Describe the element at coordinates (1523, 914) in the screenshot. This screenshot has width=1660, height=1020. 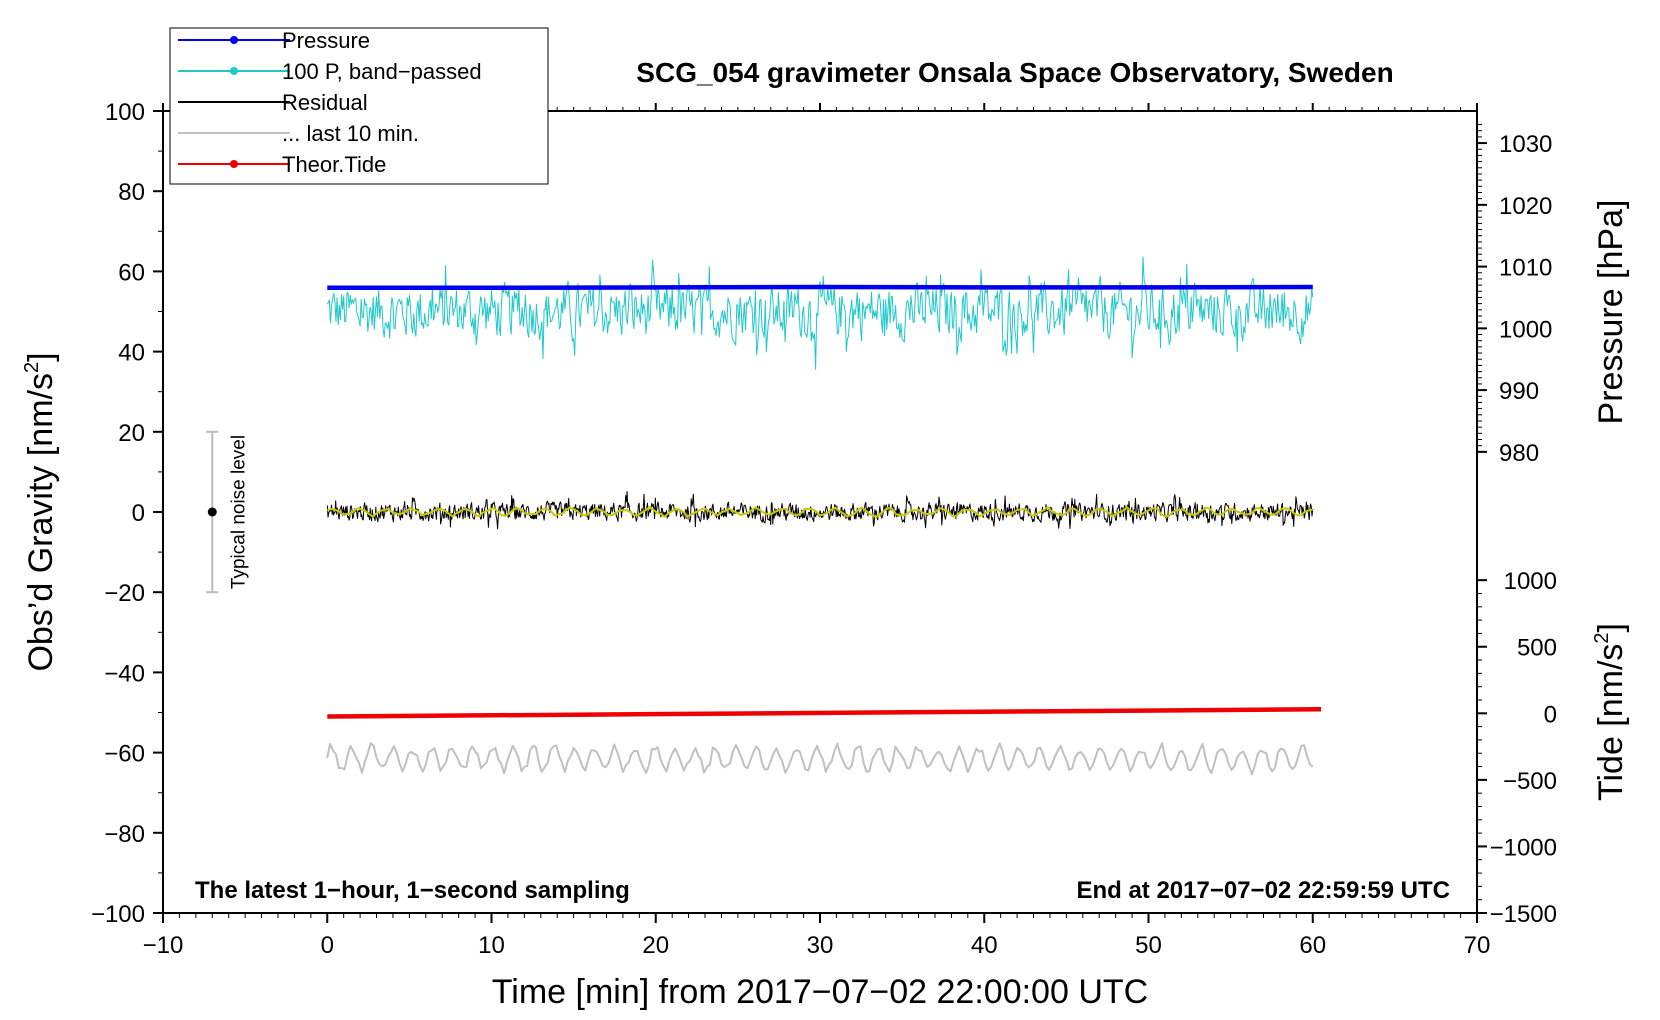
I see `tide-tick-label: −1500` at that location.